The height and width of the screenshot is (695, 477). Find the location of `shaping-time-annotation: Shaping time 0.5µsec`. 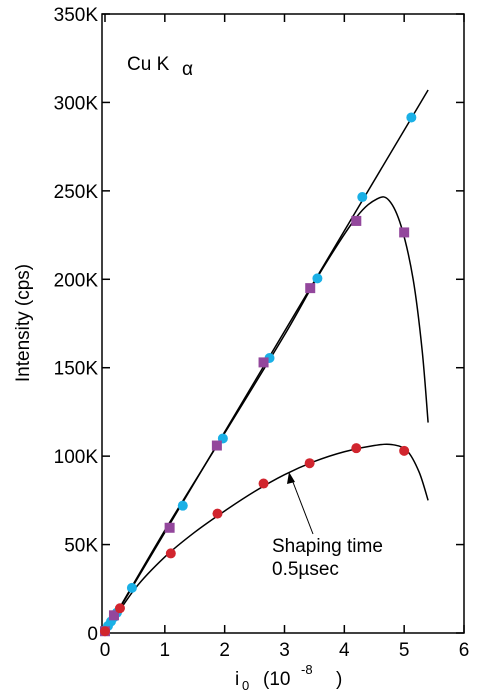

shaping-time-annotation: Shaping time 0.5µsec is located at coordinates (327, 526).